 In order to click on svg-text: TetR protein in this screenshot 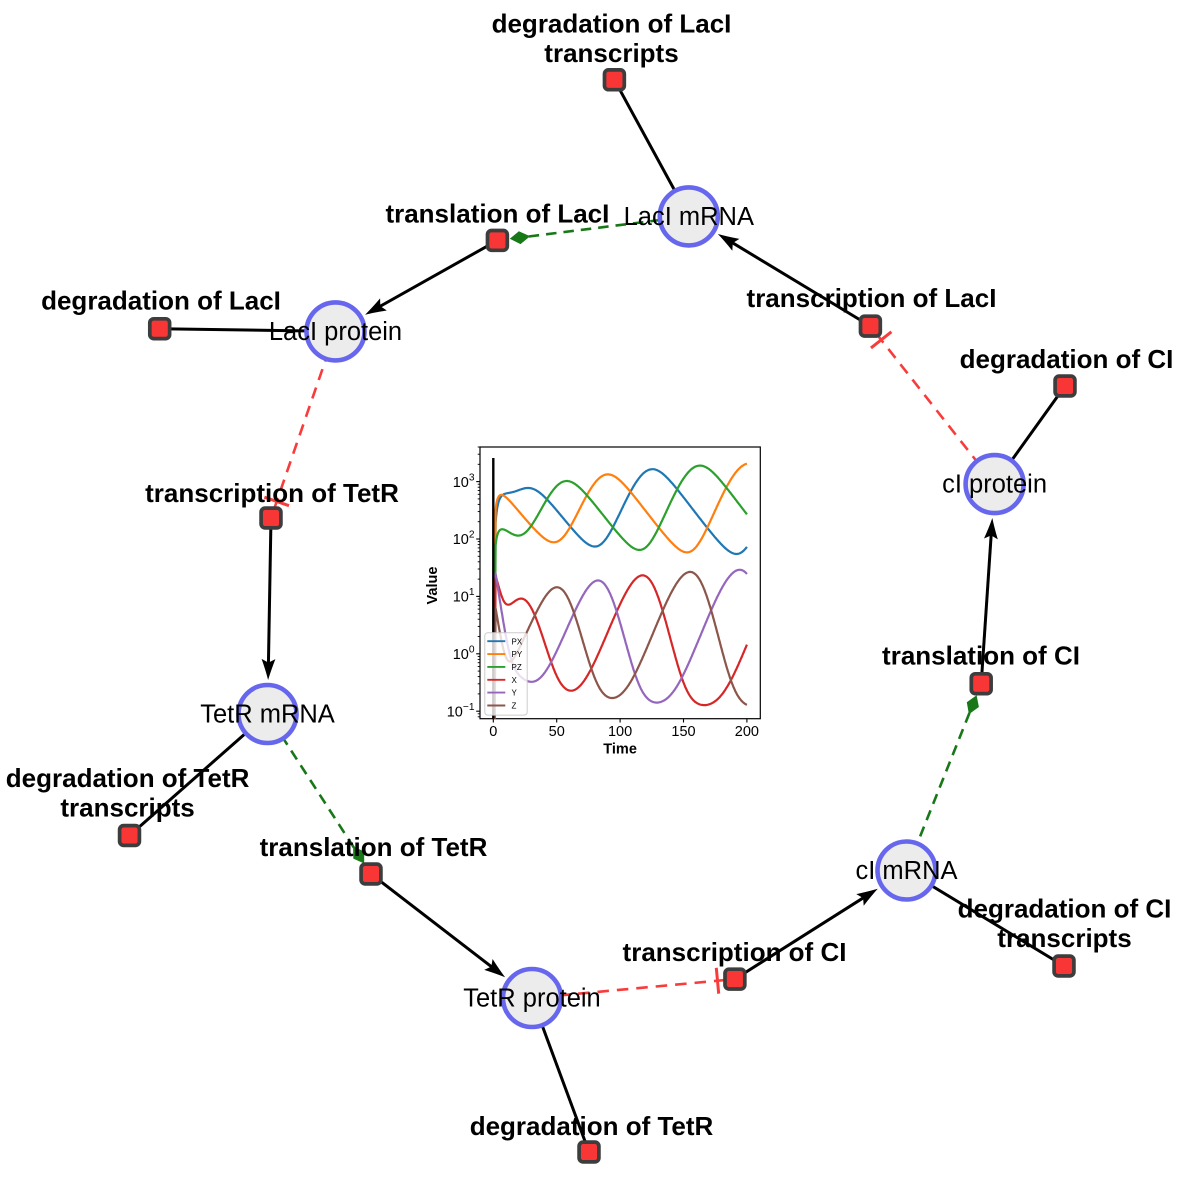, I will do `click(532, 999)`.